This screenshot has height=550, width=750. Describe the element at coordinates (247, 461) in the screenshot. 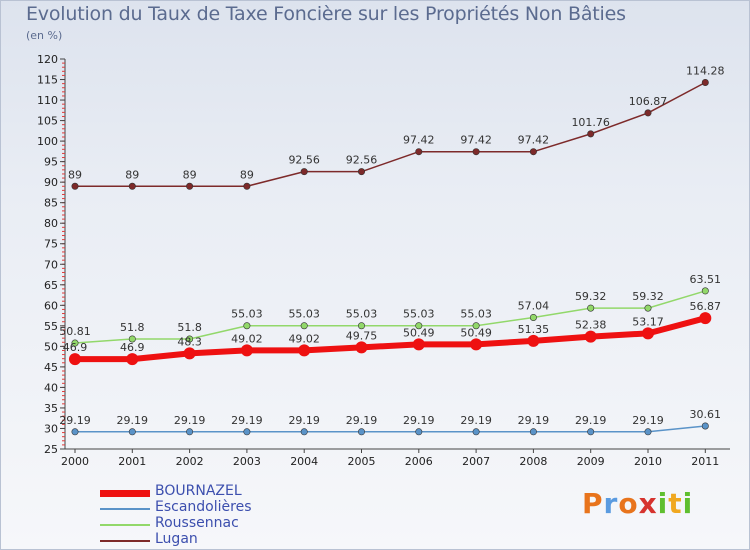

I see `x-tick-label: 2003` at that location.